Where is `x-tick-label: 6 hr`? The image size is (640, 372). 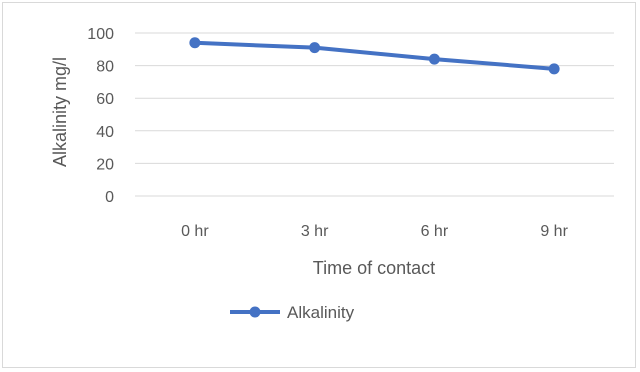 x-tick-label: 6 hr is located at coordinates (435, 231).